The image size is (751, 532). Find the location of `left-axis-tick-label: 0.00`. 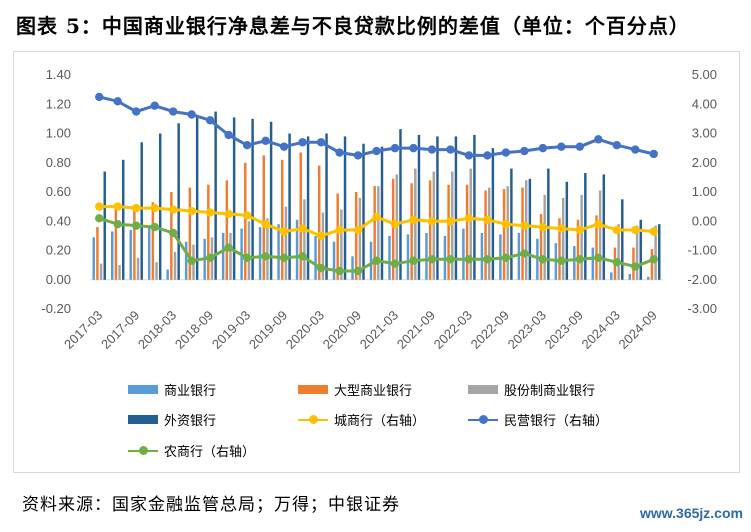

left-axis-tick-label: 0.00 is located at coordinates (58, 279).